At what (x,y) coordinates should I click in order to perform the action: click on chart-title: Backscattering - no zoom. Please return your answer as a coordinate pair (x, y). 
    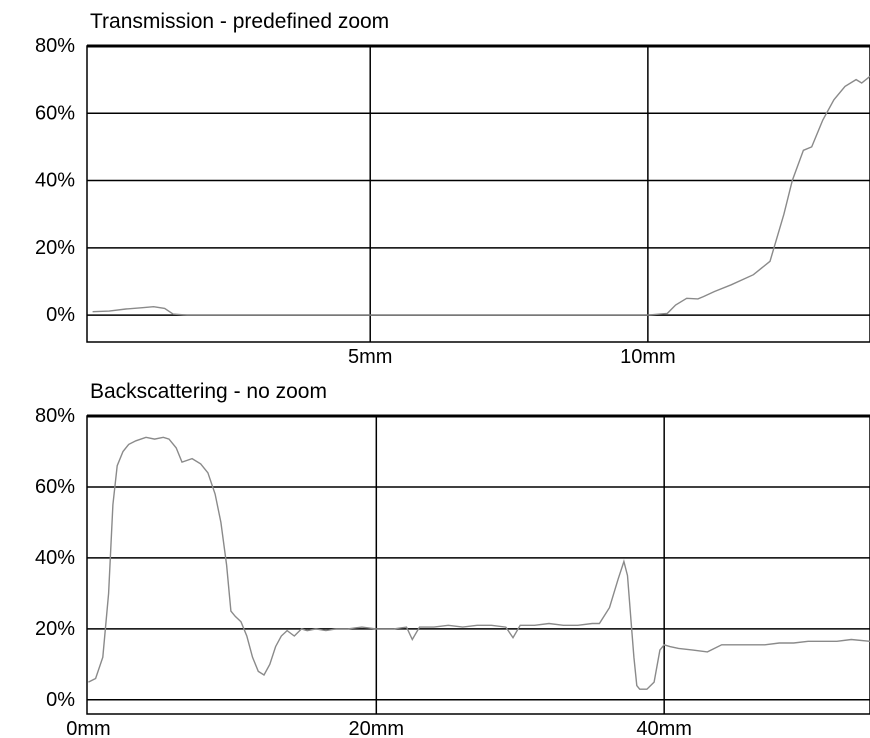
    Looking at the image, I should click on (208, 391).